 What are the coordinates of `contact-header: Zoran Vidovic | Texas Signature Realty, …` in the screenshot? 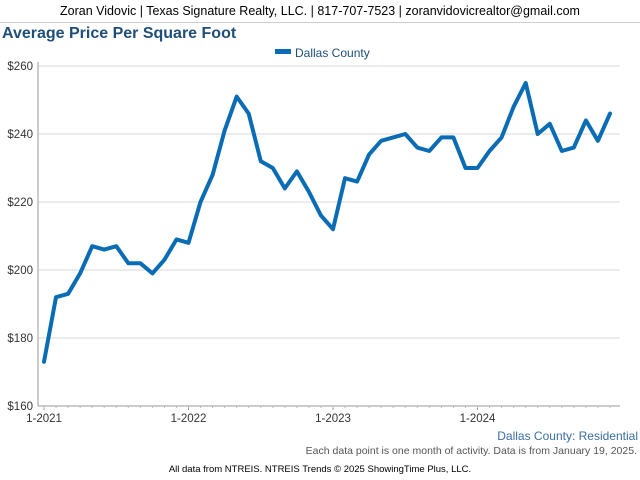 It's located at (320, 11).